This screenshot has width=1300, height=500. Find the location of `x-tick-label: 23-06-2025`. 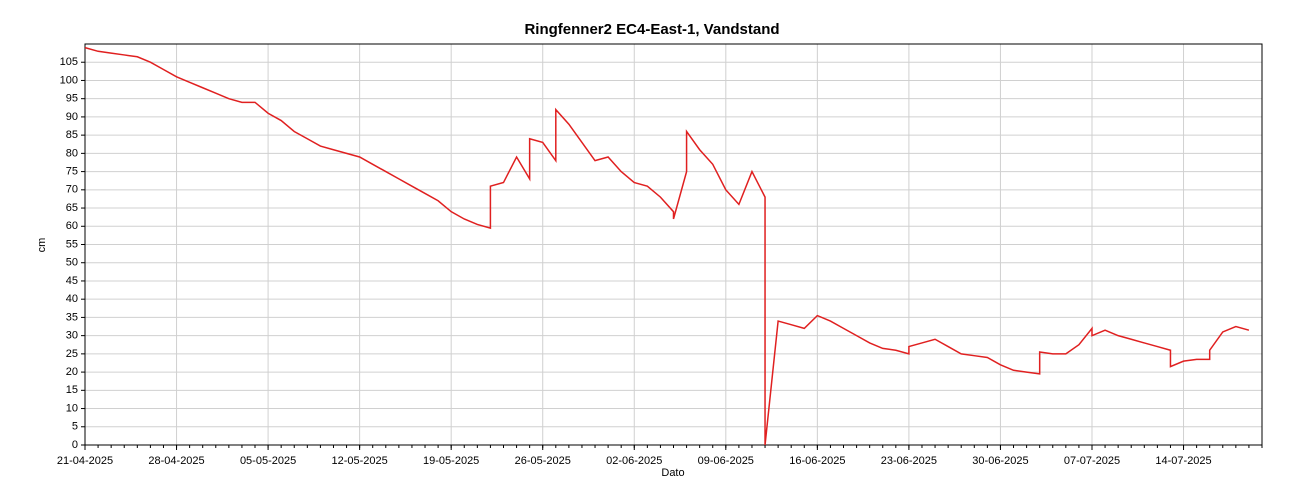

x-tick-label: 23-06-2025 is located at coordinates (909, 461).